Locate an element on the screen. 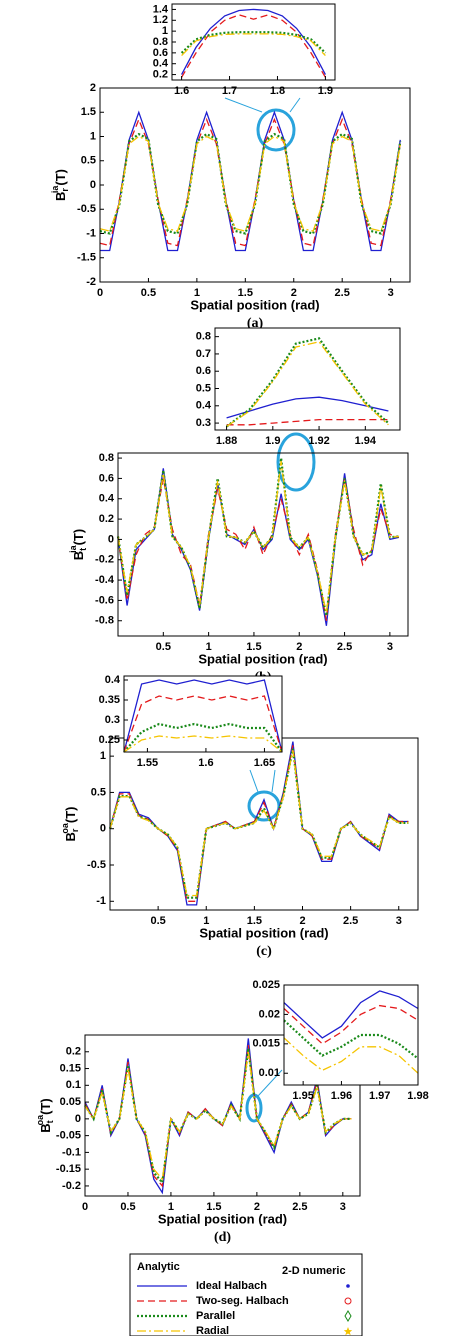  y-tick-label: 0.015 is located at coordinates (266, 1044).